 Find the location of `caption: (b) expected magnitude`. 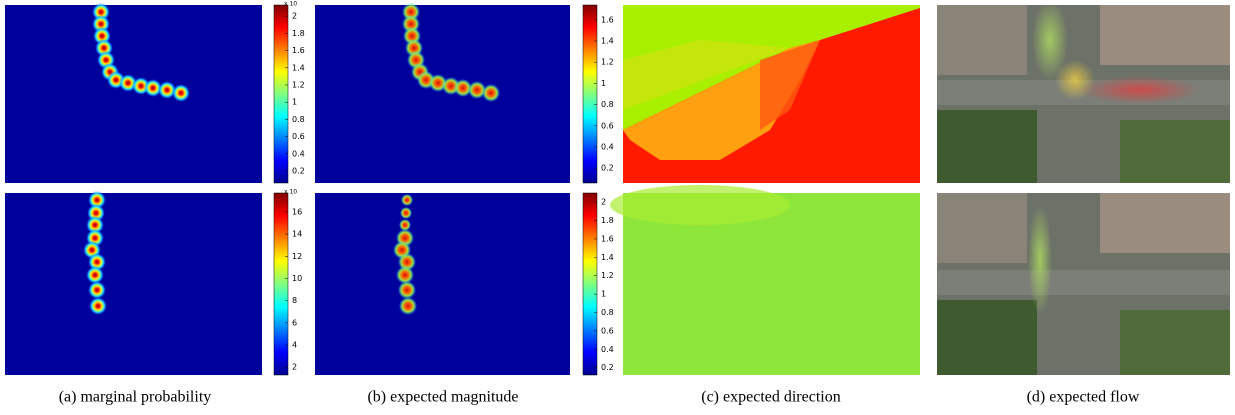

caption: (b) expected magnitude is located at coordinates (442, 397).